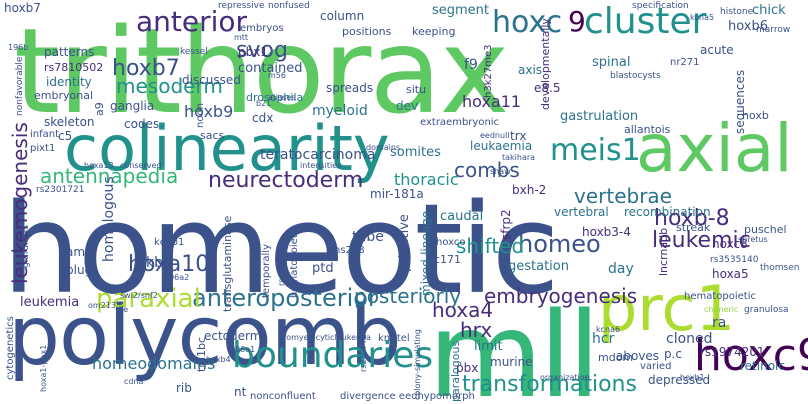 This screenshot has height=404, width=808. Describe the element at coordinates (519, 157) in the screenshot. I see `word-takihara: takihara` at that location.